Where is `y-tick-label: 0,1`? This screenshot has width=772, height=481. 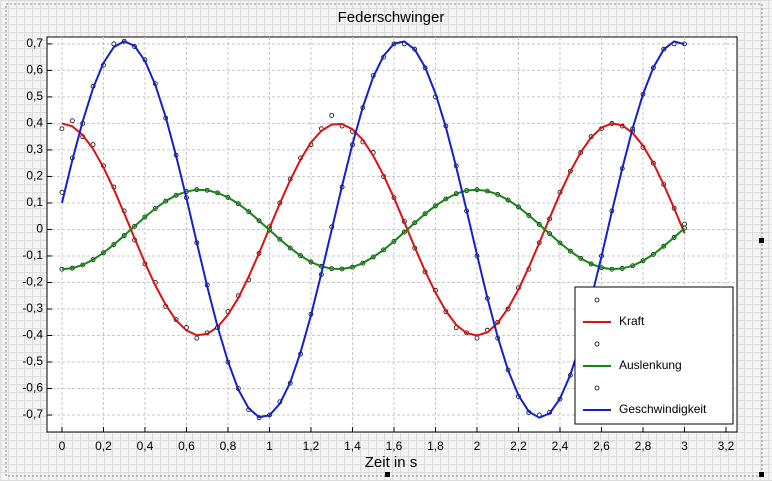
y-tick-label: 0,1 is located at coordinates (34, 202).